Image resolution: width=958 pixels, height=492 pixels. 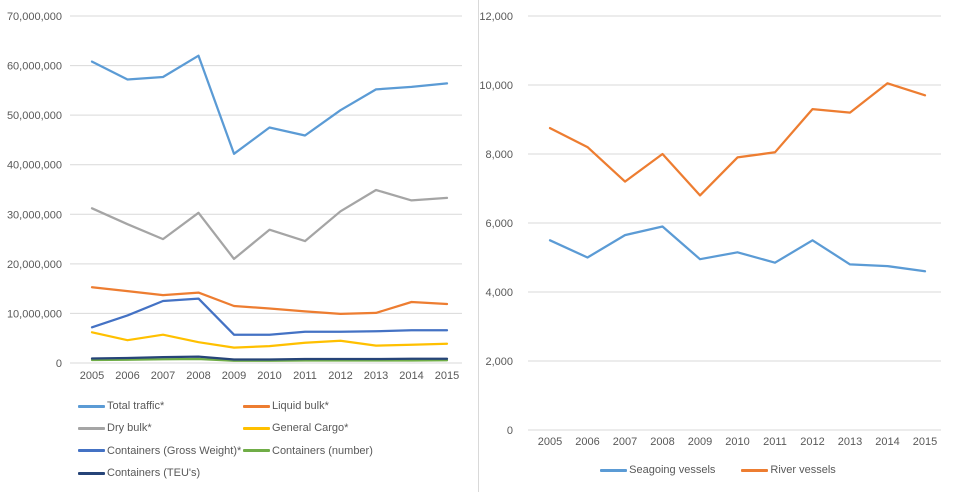 What do you see at coordinates (499, 293) in the screenshot?
I see `y-axis-label: 4,000` at bounding box center [499, 293].